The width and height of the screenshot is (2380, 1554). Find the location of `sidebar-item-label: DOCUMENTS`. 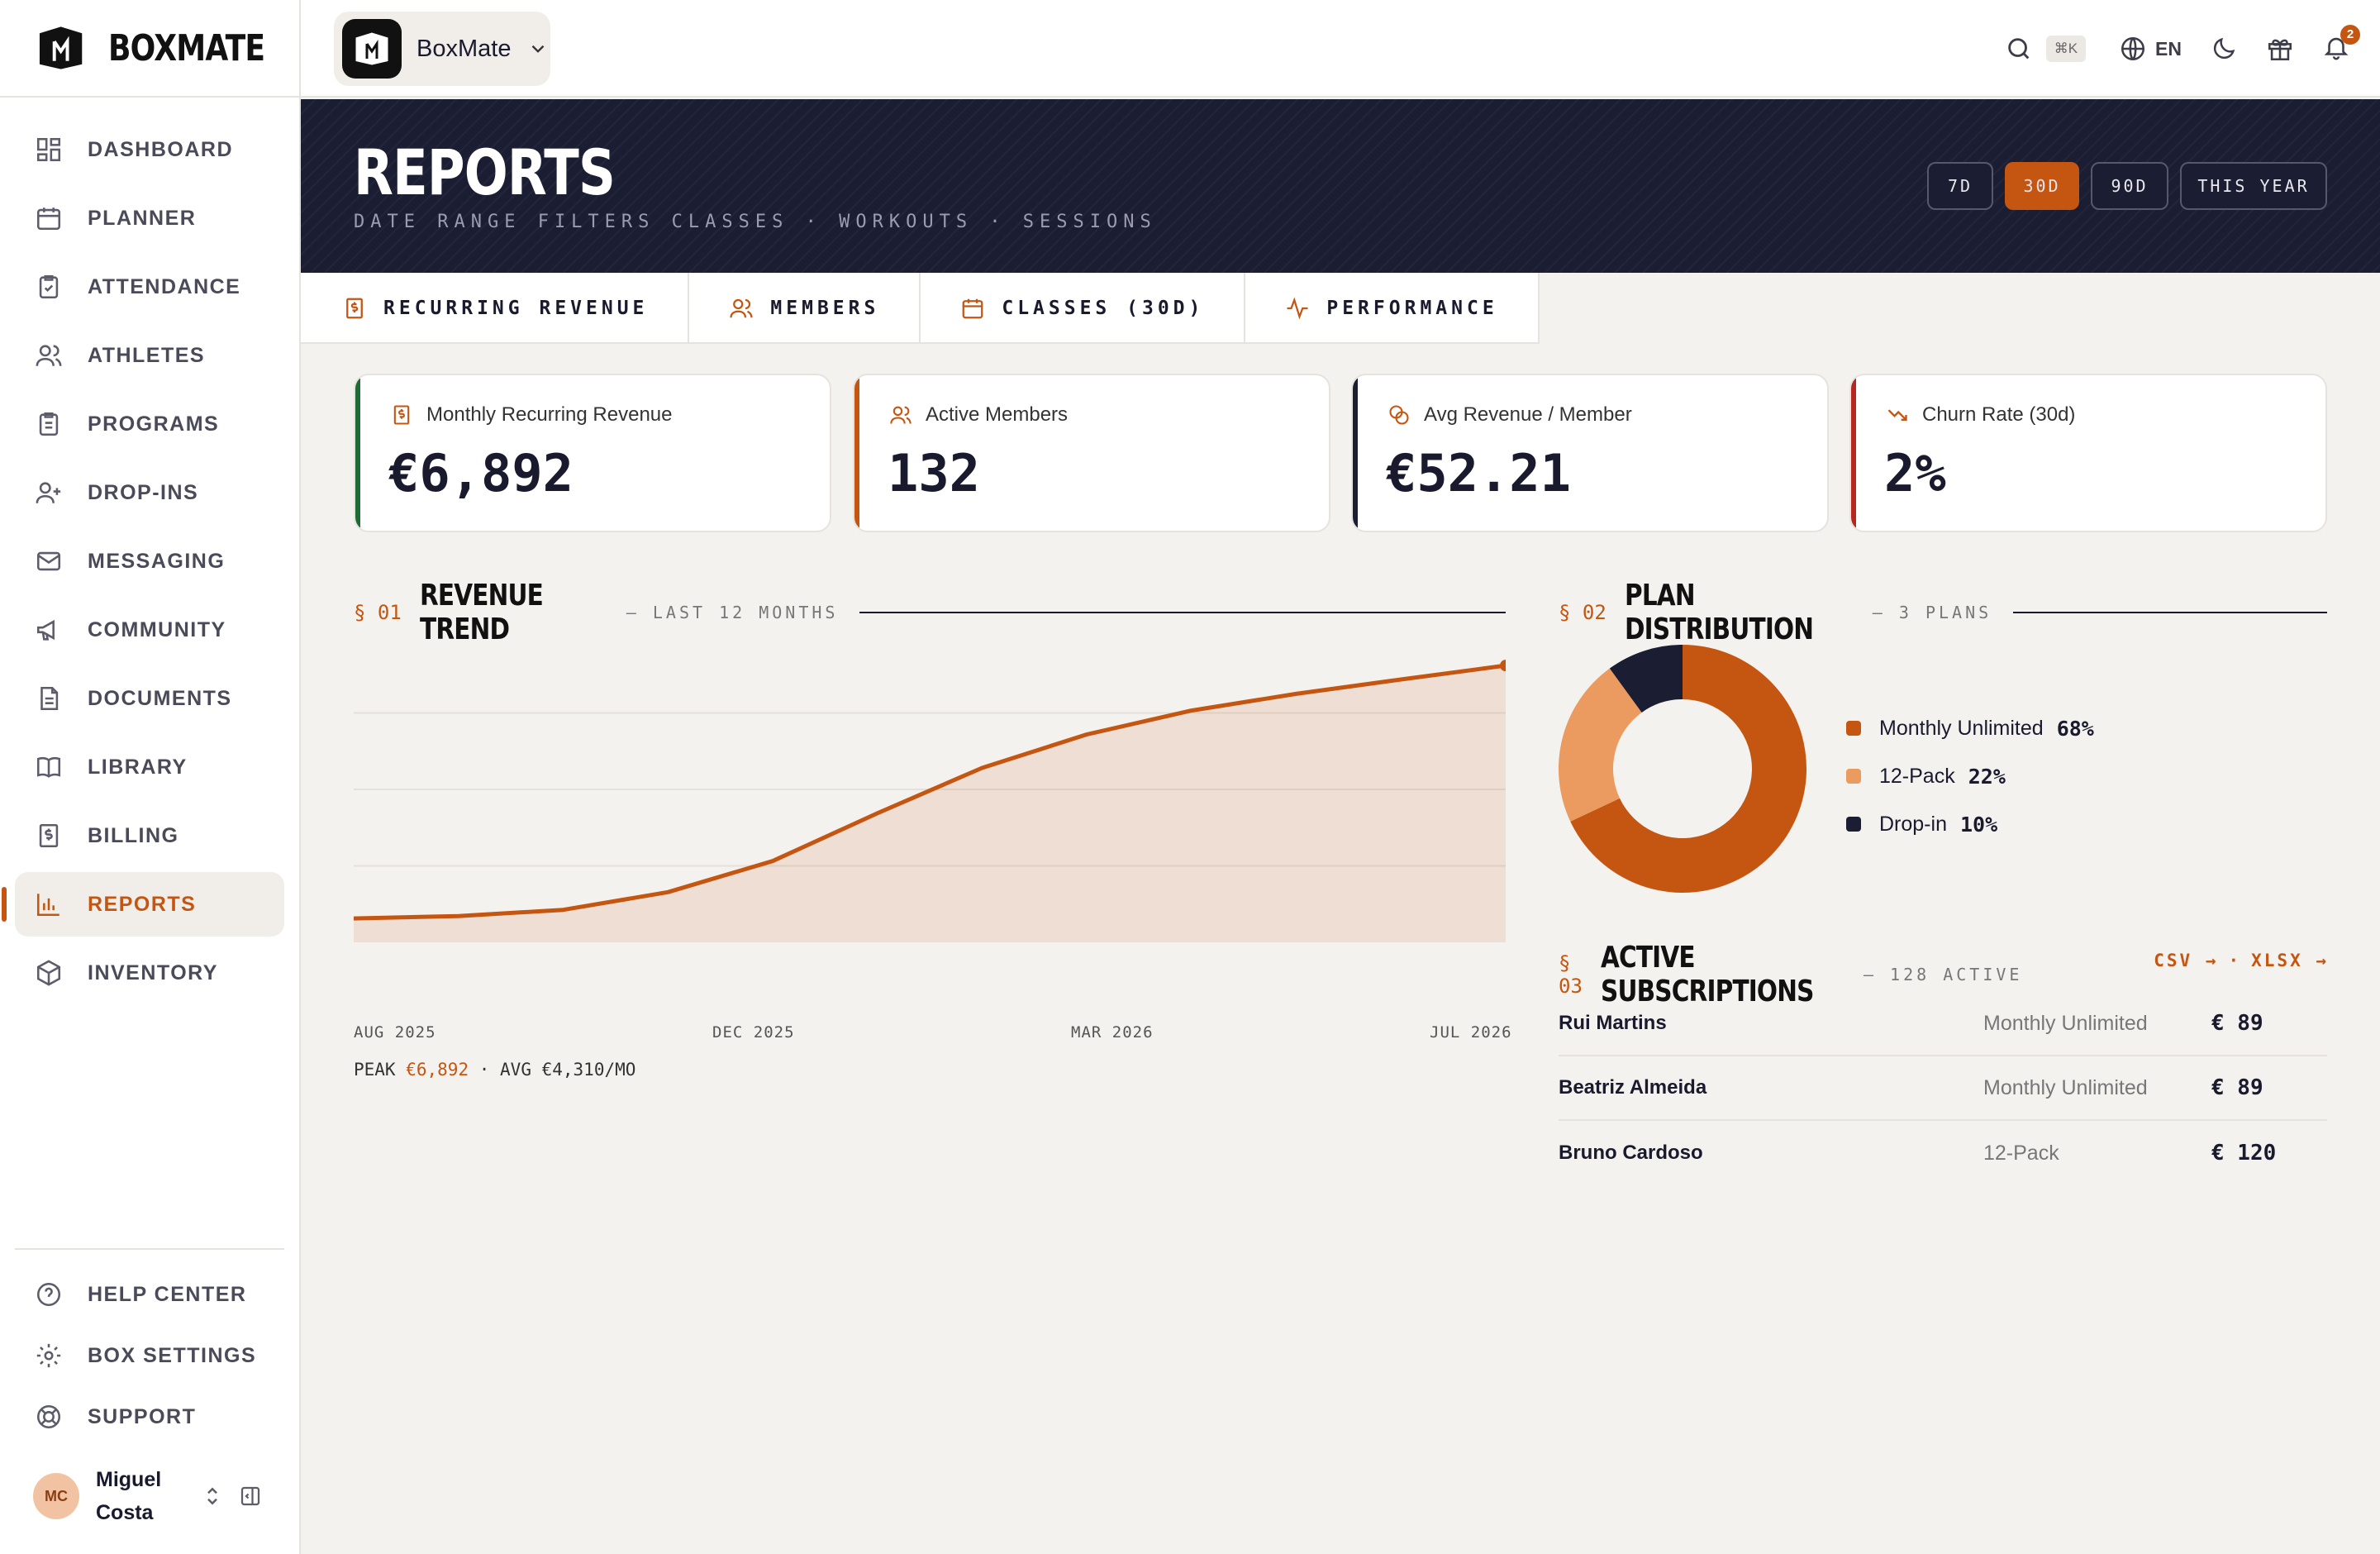

sidebar-item-label: DOCUMENTS is located at coordinates (160, 698).